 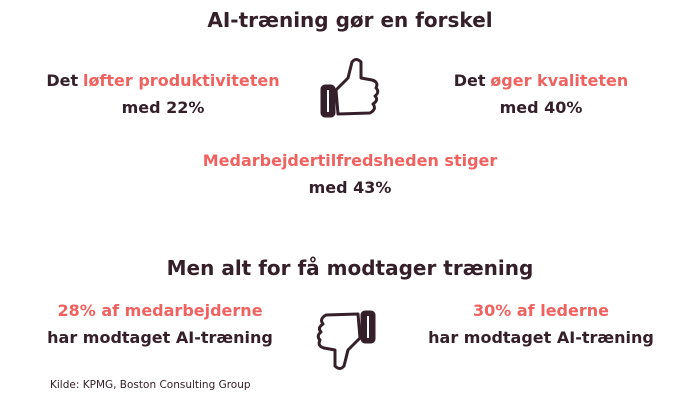 What do you see at coordinates (350, 268) in the screenshot?
I see `section-title: Men alt for få modtager træning` at bounding box center [350, 268].